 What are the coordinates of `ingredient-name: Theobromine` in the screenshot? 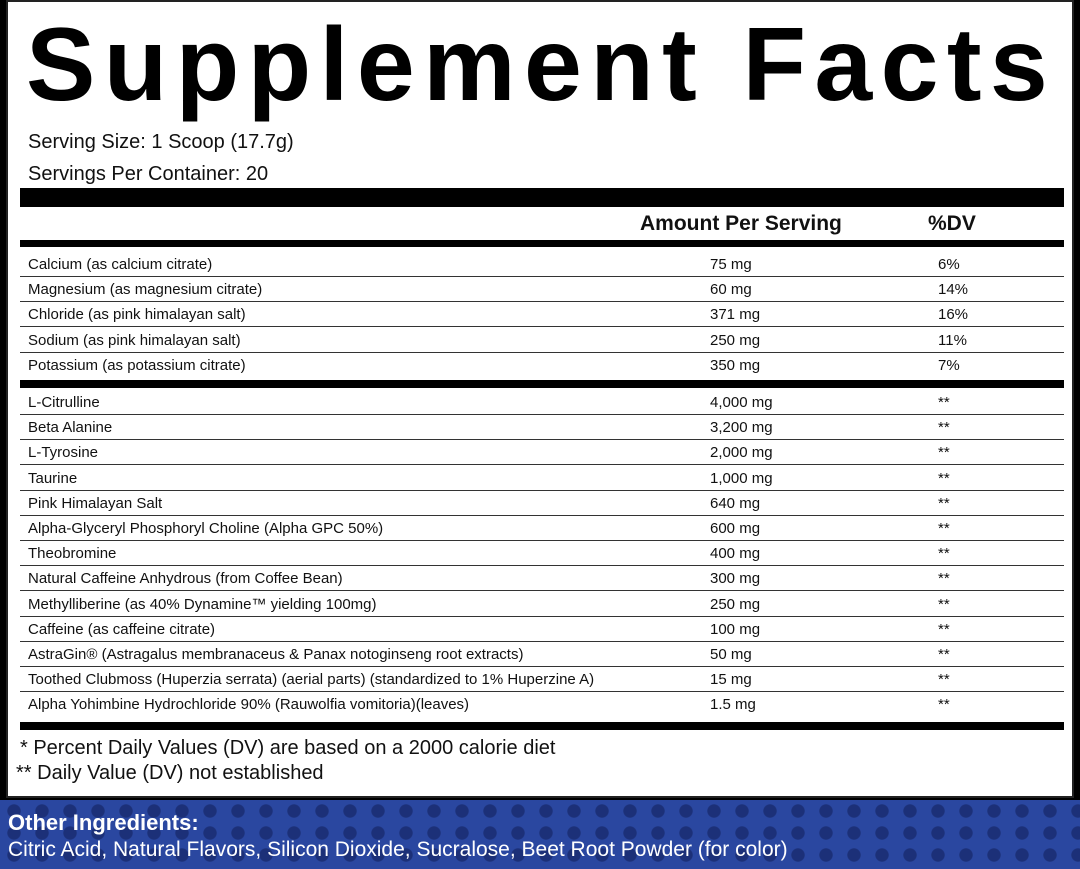 It's located at (72, 554).